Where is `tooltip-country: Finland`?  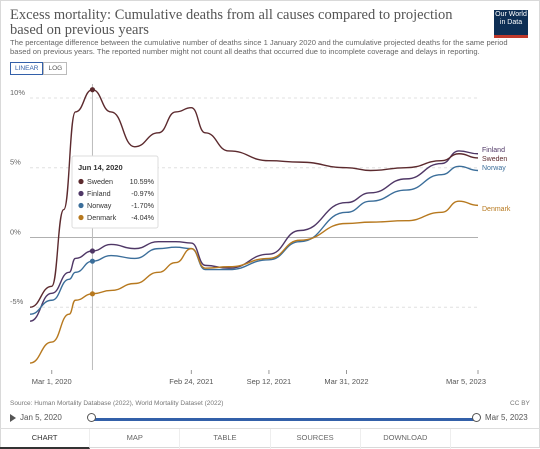 tooltip-country: Finland is located at coordinates (99, 193).